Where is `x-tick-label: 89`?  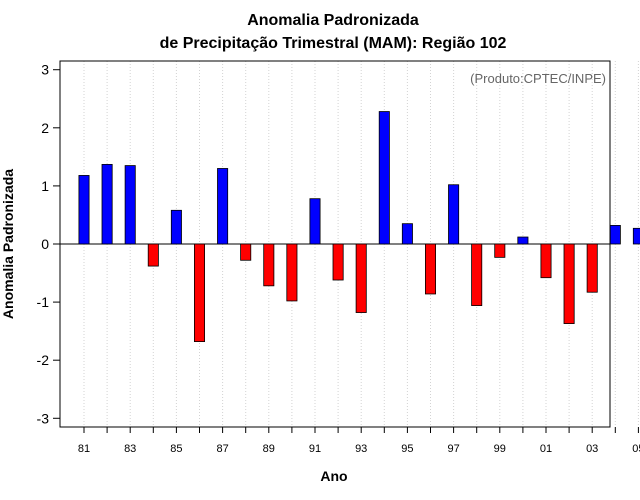
x-tick-label: 89 is located at coordinates (269, 449).